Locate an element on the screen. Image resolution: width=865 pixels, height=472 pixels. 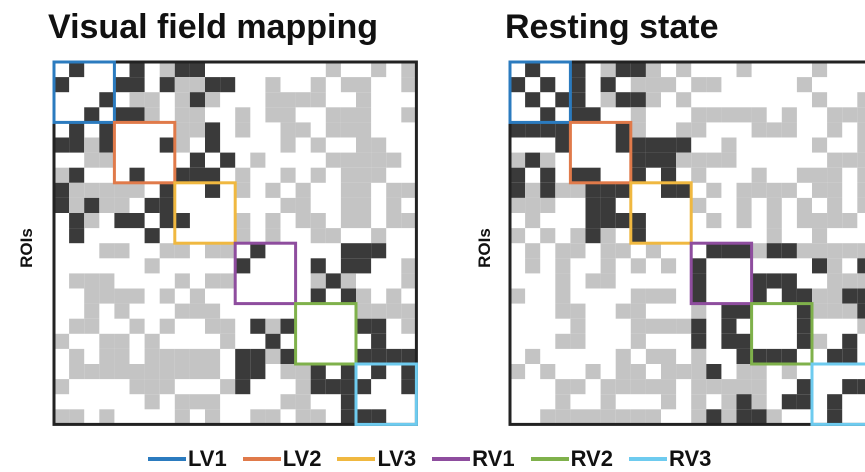
network-box-lv2 is located at coordinates (600, 152).